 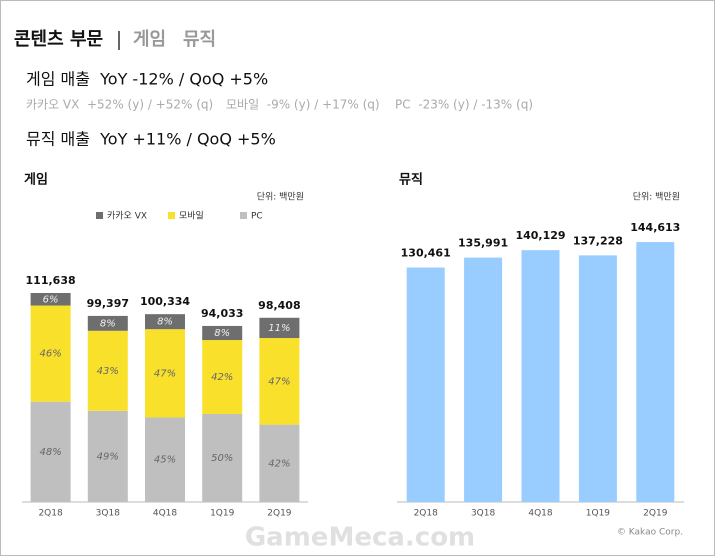 What do you see at coordinates (191, 216) in the screenshot?
I see `legend-label: 모바일` at bounding box center [191, 216].